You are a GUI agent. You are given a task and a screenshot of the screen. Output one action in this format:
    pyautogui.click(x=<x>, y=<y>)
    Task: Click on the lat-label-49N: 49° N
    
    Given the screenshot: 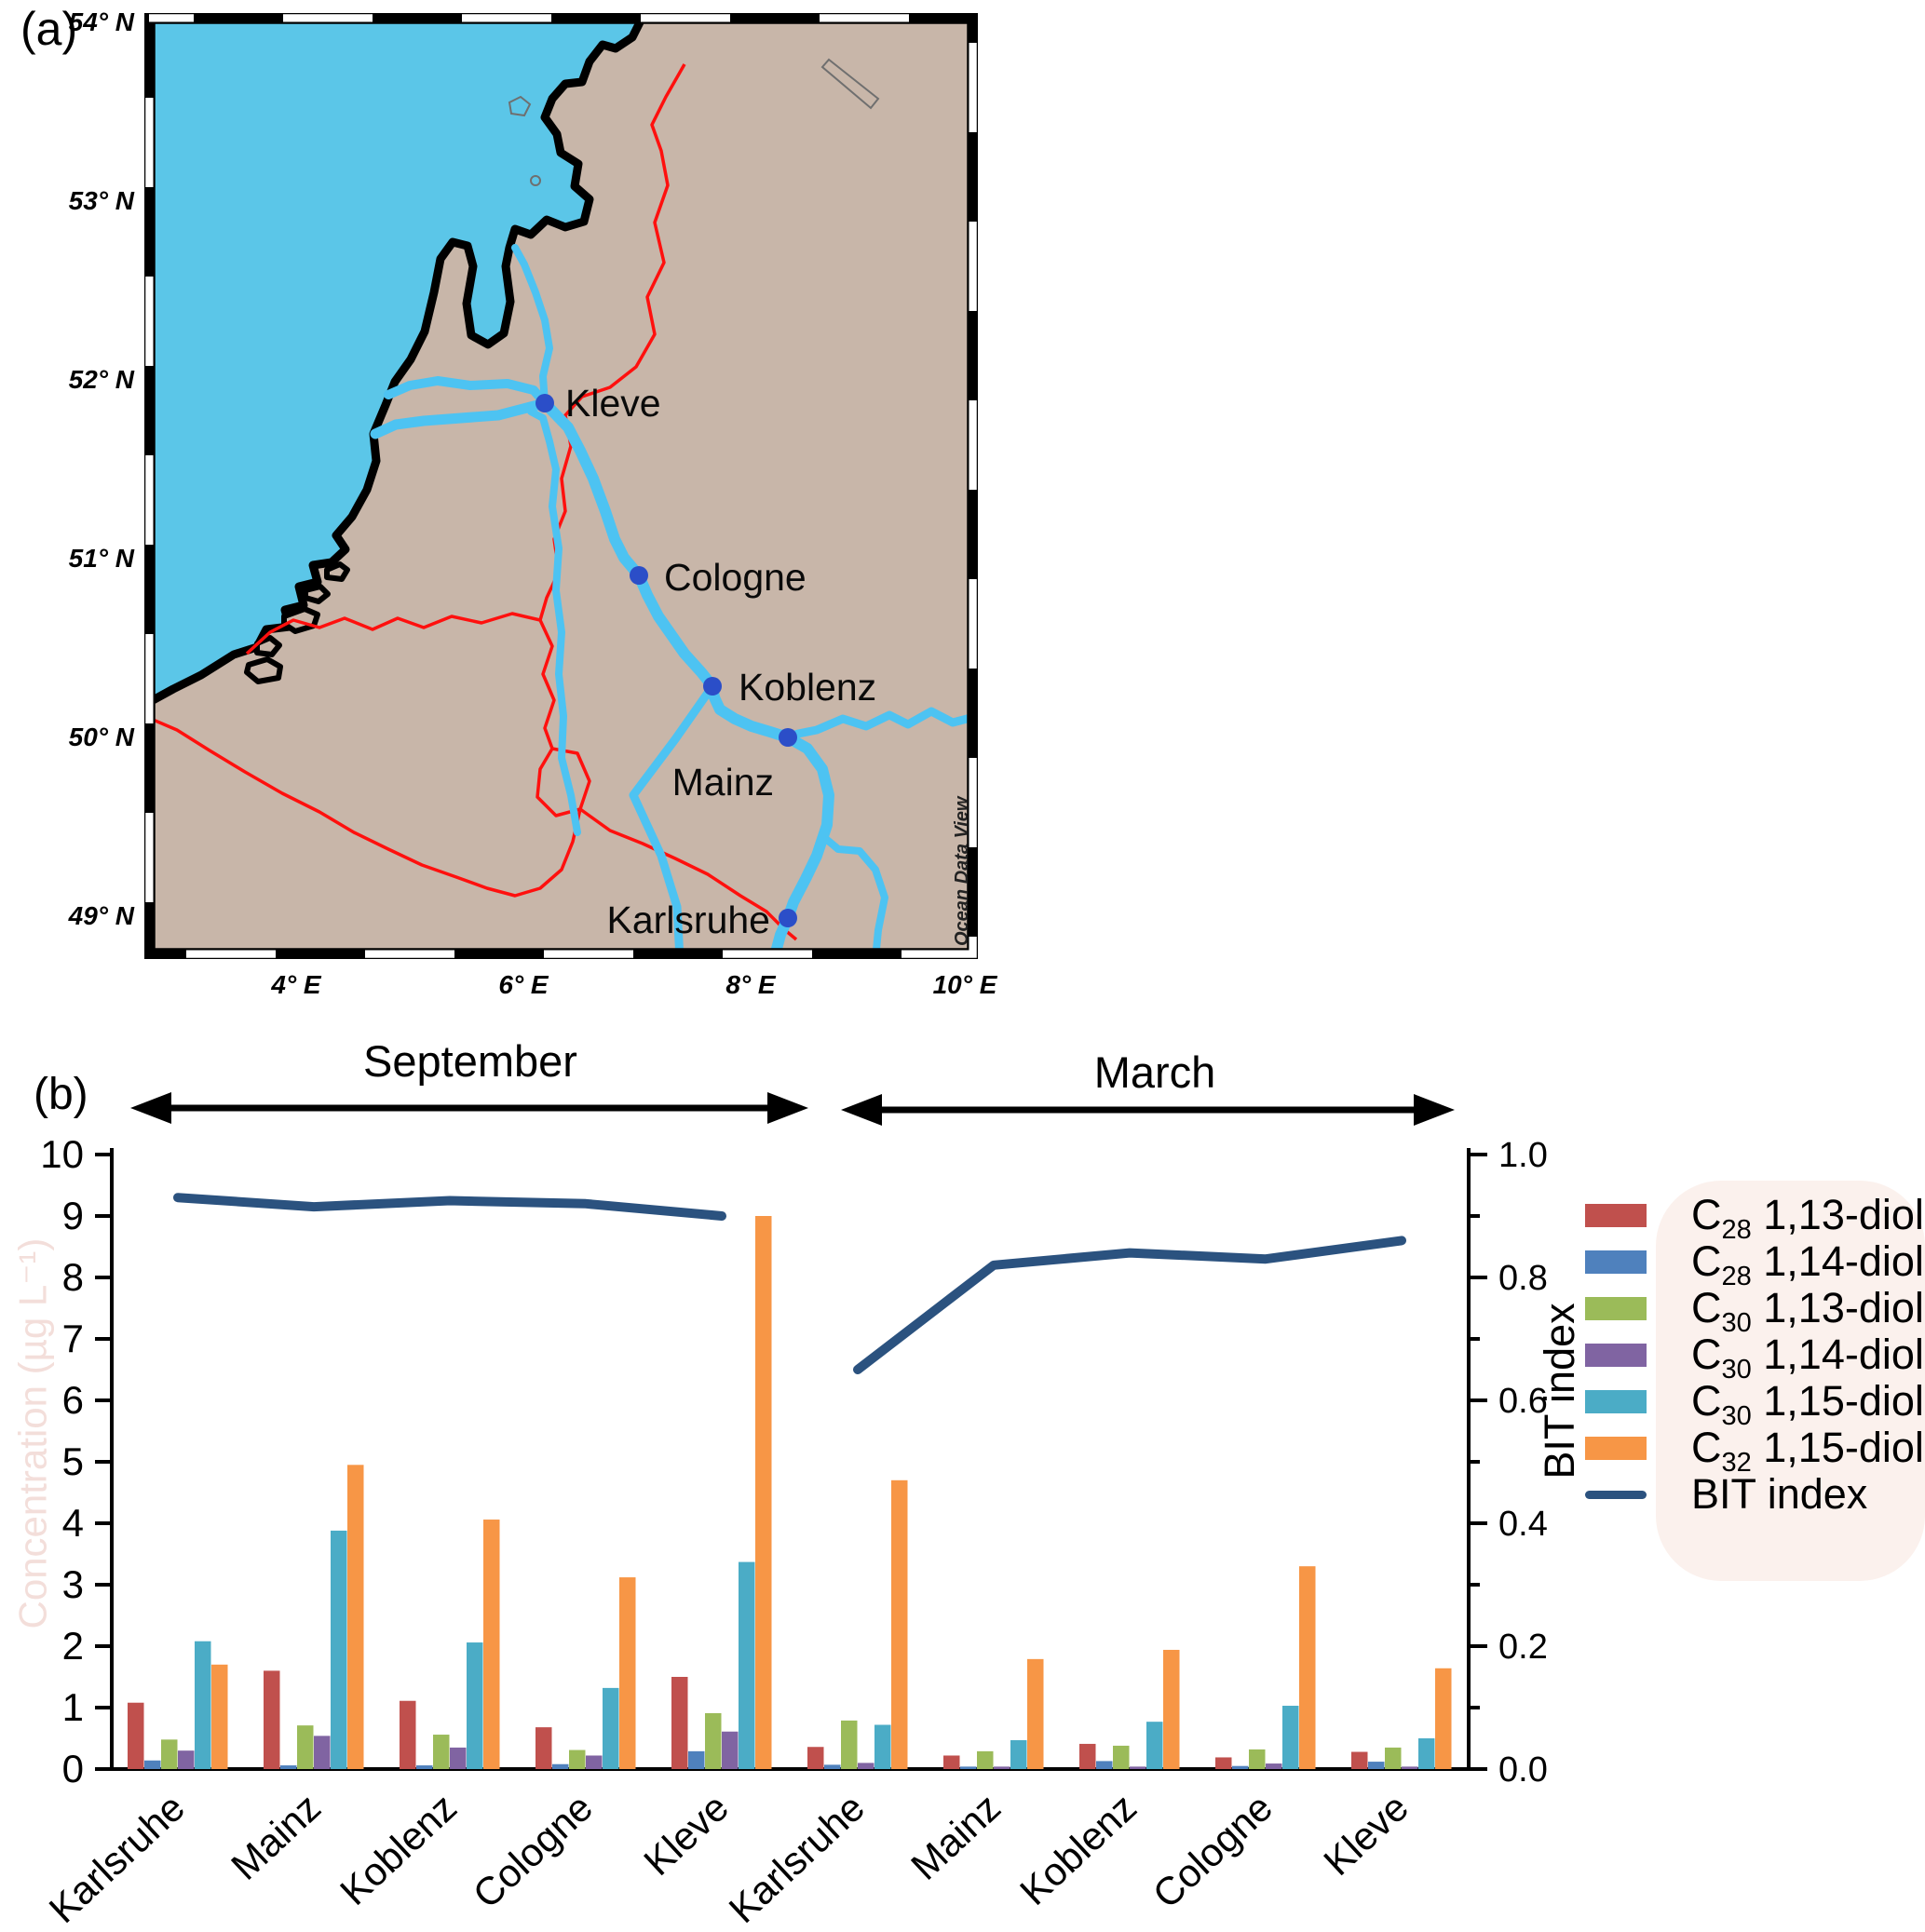 What is the action you would take?
    pyautogui.click(x=101, y=915)
    